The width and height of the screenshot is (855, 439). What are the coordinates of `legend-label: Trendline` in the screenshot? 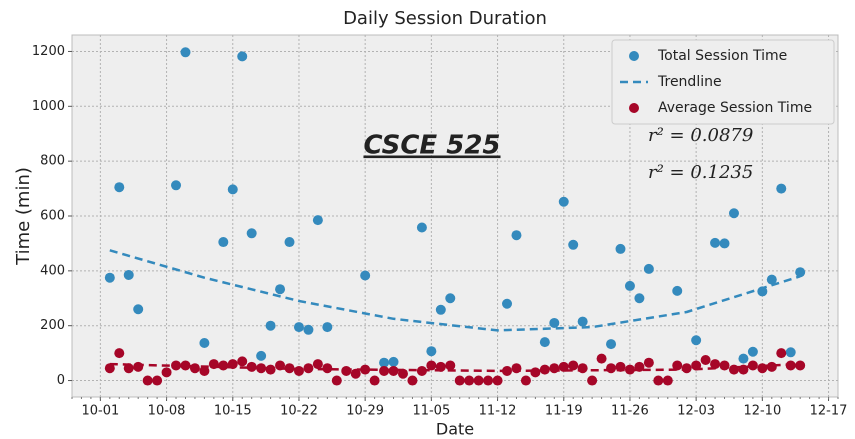 It's located at (689, 82).